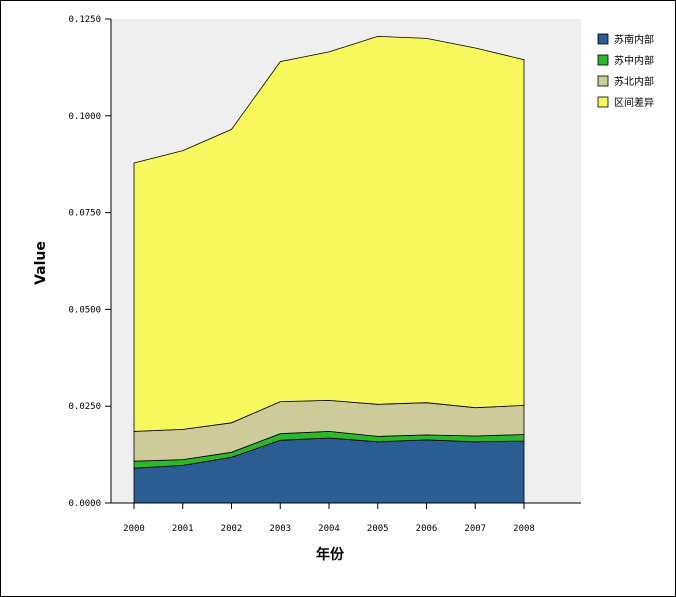  Describe the element at coordinates (134, 529) in the screenshot. I see `x-tick-label: 2000` at that location.